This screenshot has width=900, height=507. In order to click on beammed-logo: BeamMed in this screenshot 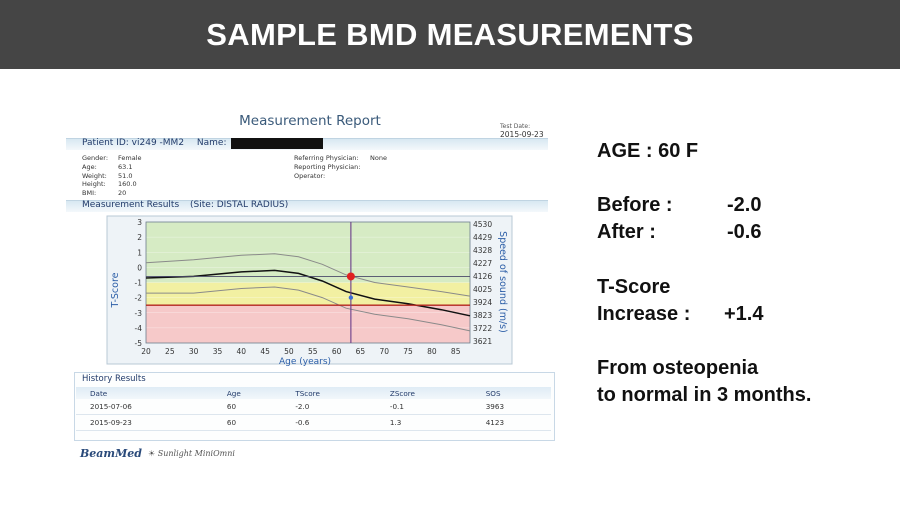, I will do `click(111, 453)`.